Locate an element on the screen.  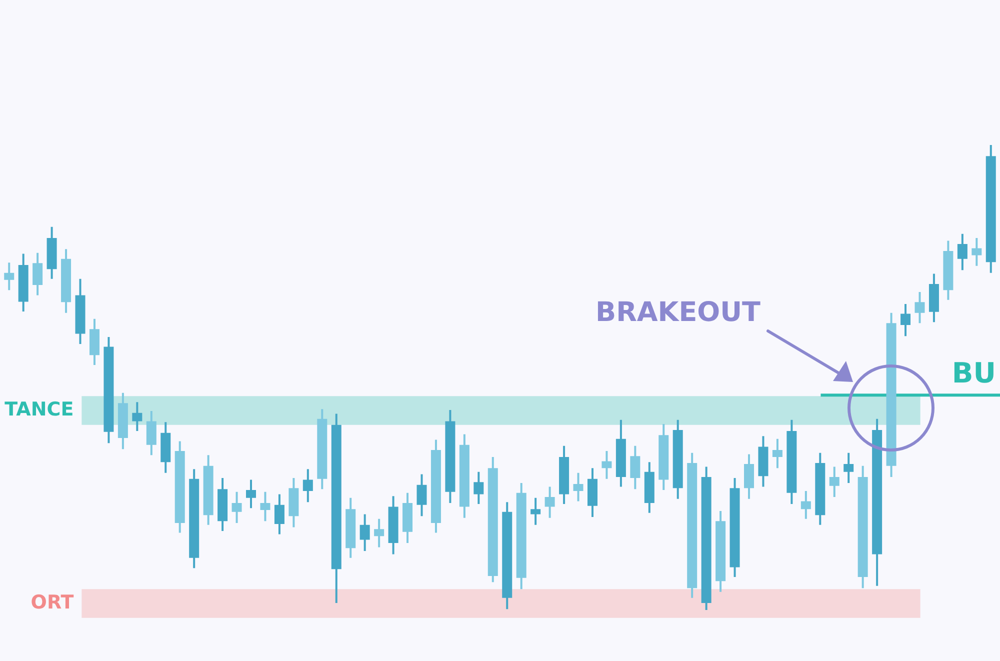
band-label: ORT is located at coordinates (52, 602).